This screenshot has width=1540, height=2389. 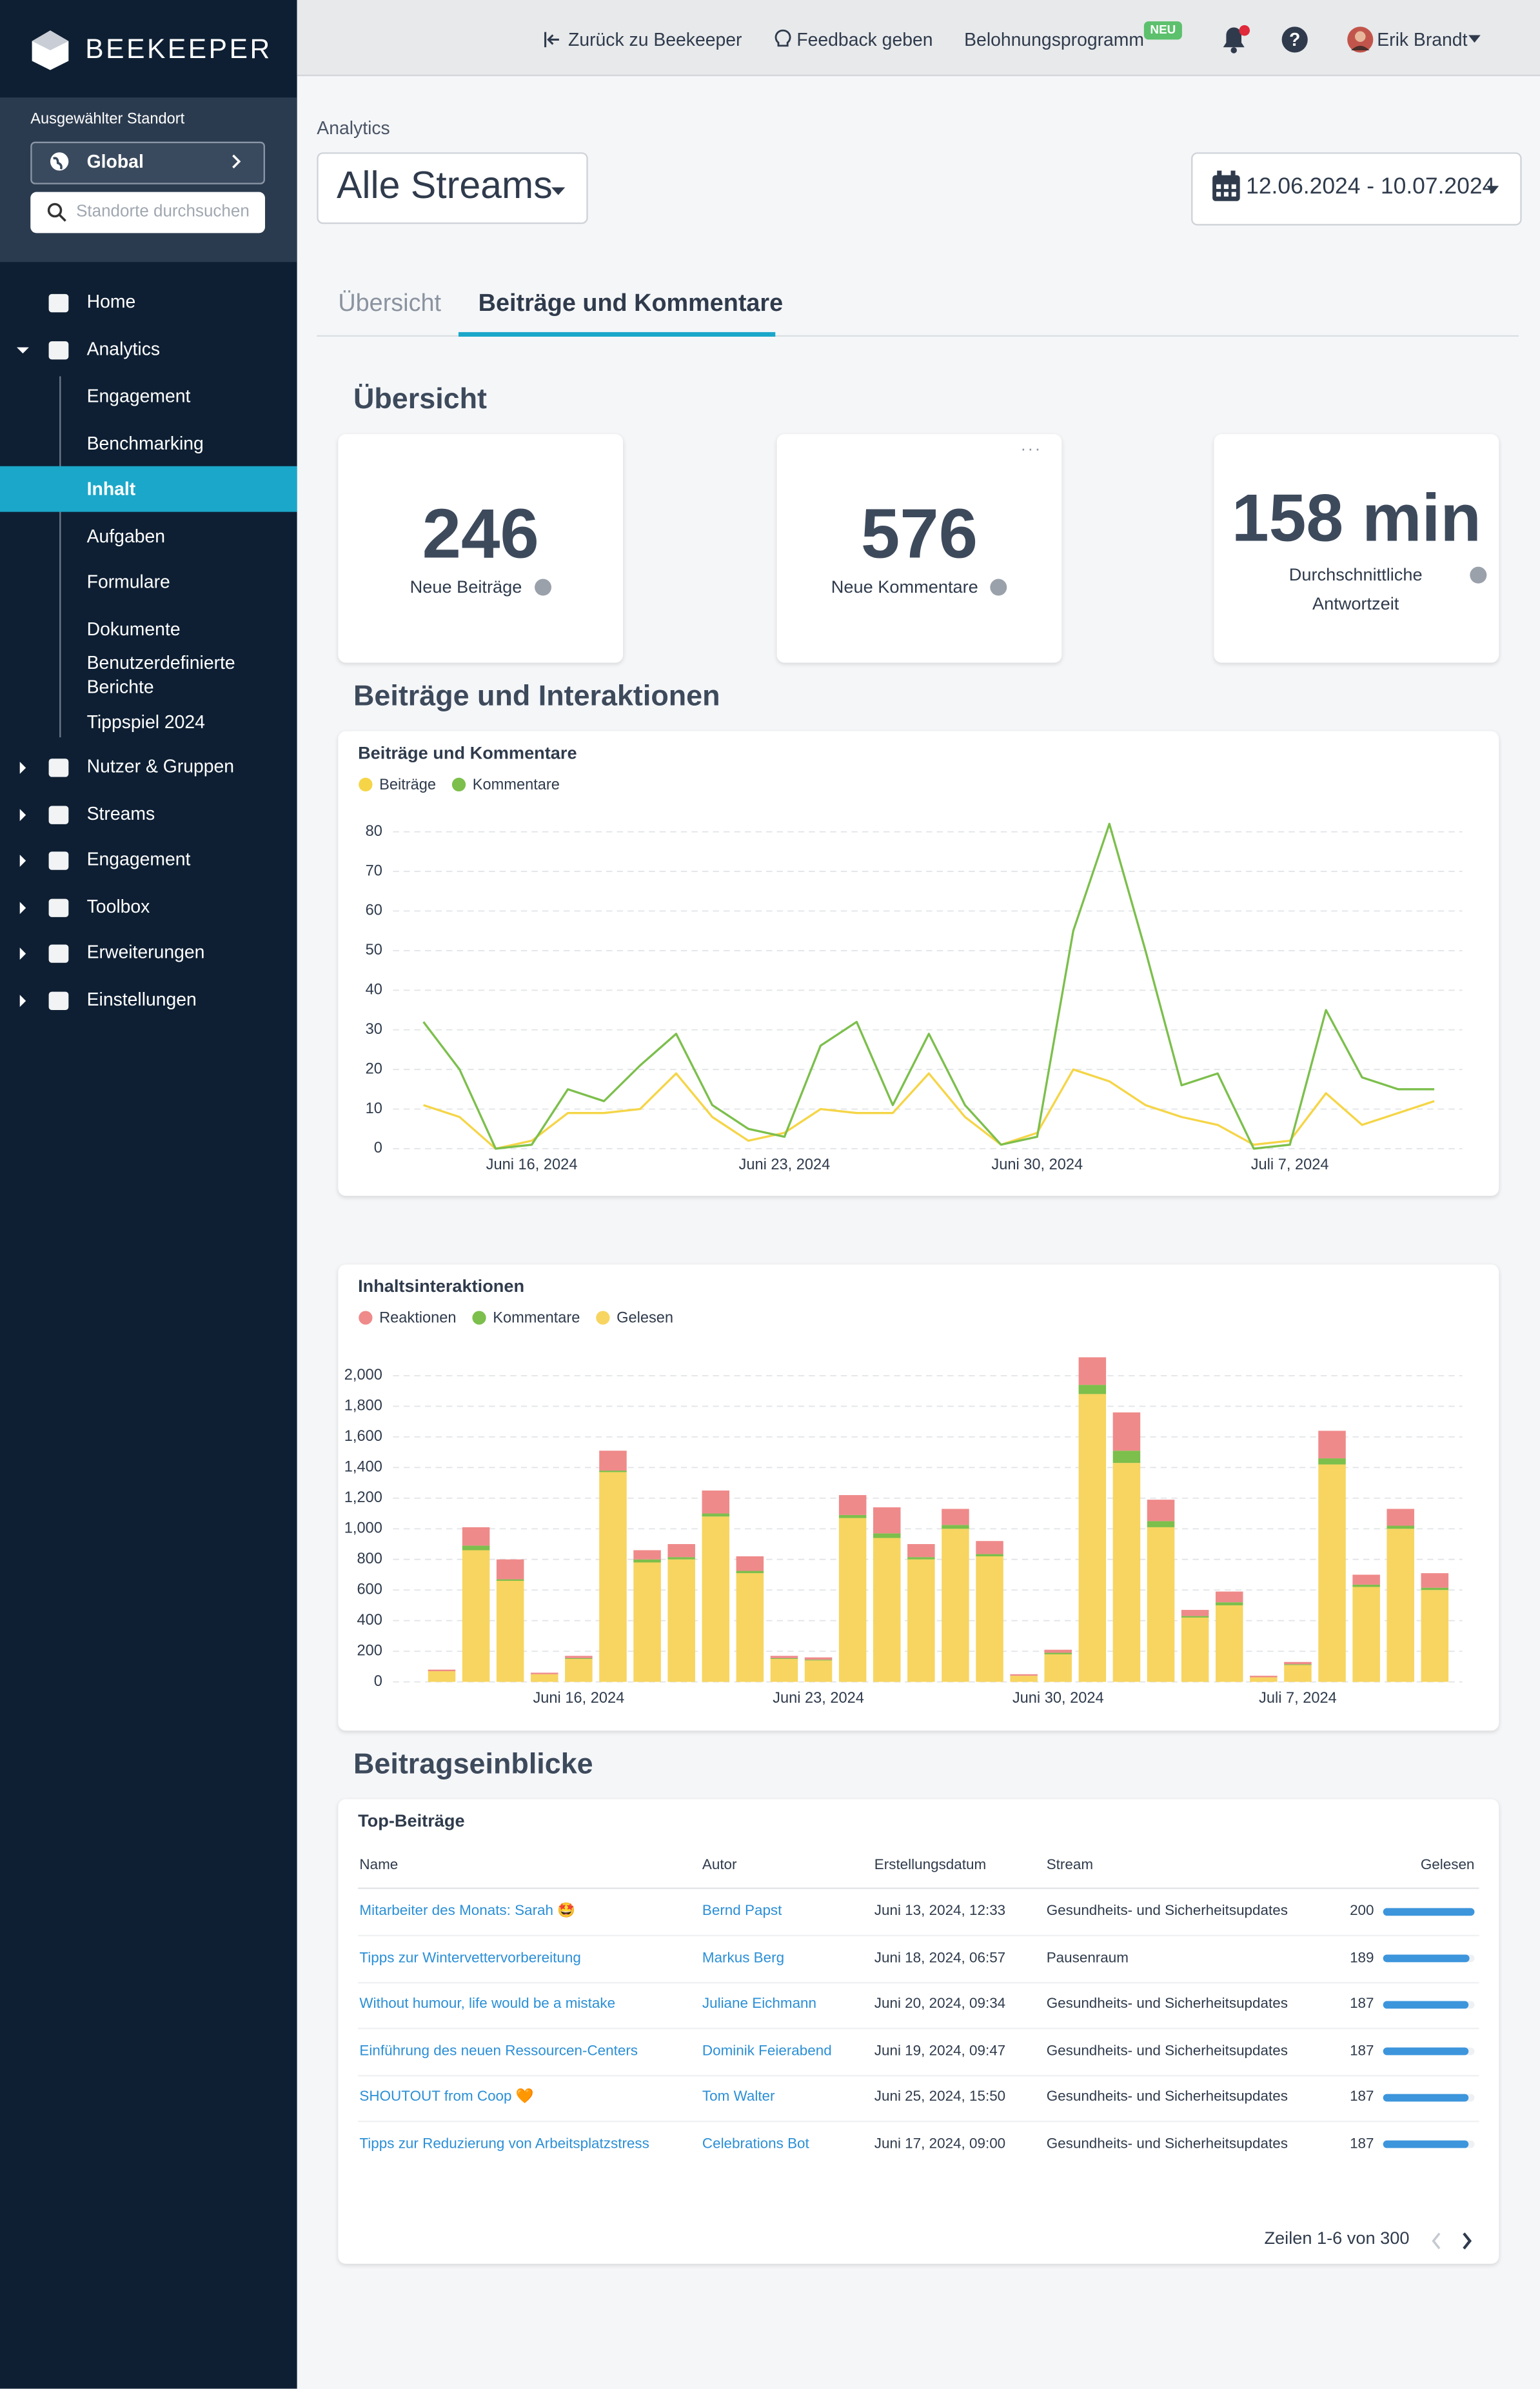 What do you see at coordinates (111, 489) in the screenshot?
I see `subnav-item: Inhalt` at bounding box center [111, 489].